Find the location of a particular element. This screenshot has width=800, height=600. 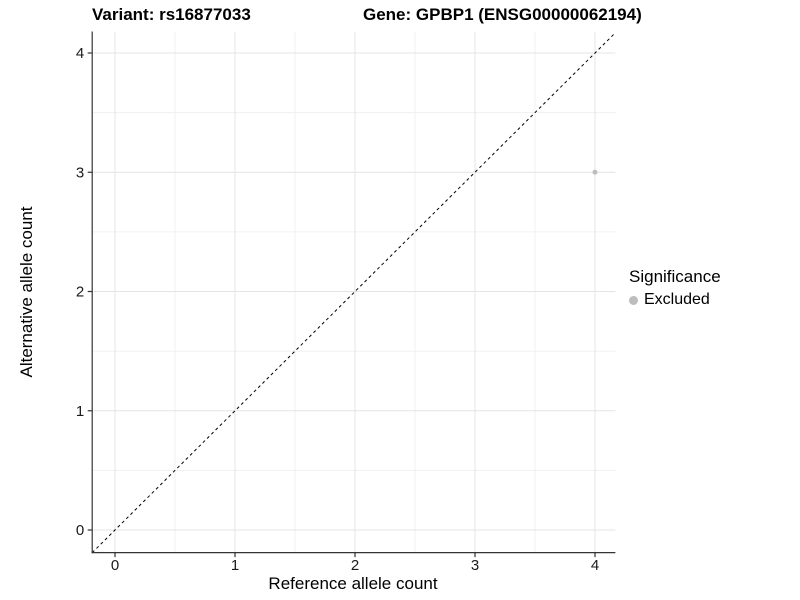

data-point is located at coordinates (595, 172).